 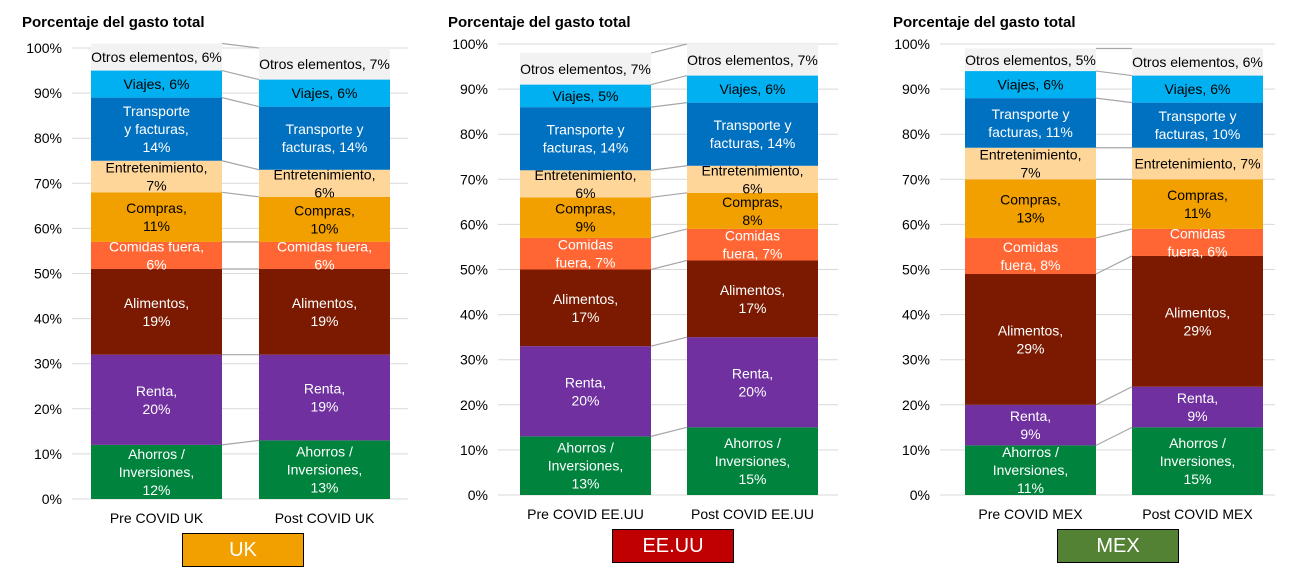 I want to click on data-label: Comidas fuera, 8%, so click(x=1031, y=256).